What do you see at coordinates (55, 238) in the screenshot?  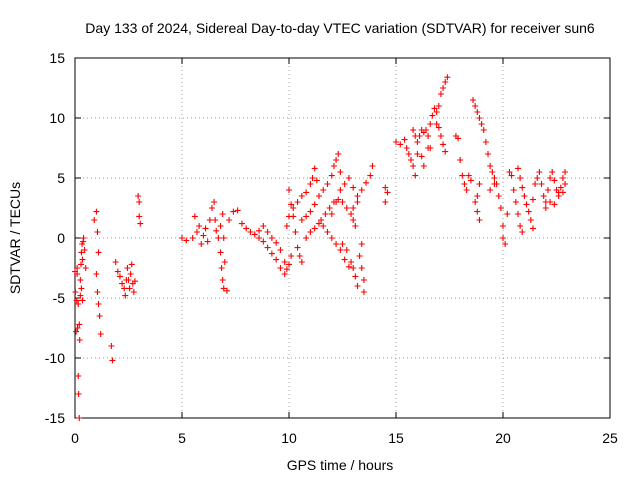 I see `y-tick-labels: -15 -10 -5 0 5 10 15` at bounding box center [55, 238].